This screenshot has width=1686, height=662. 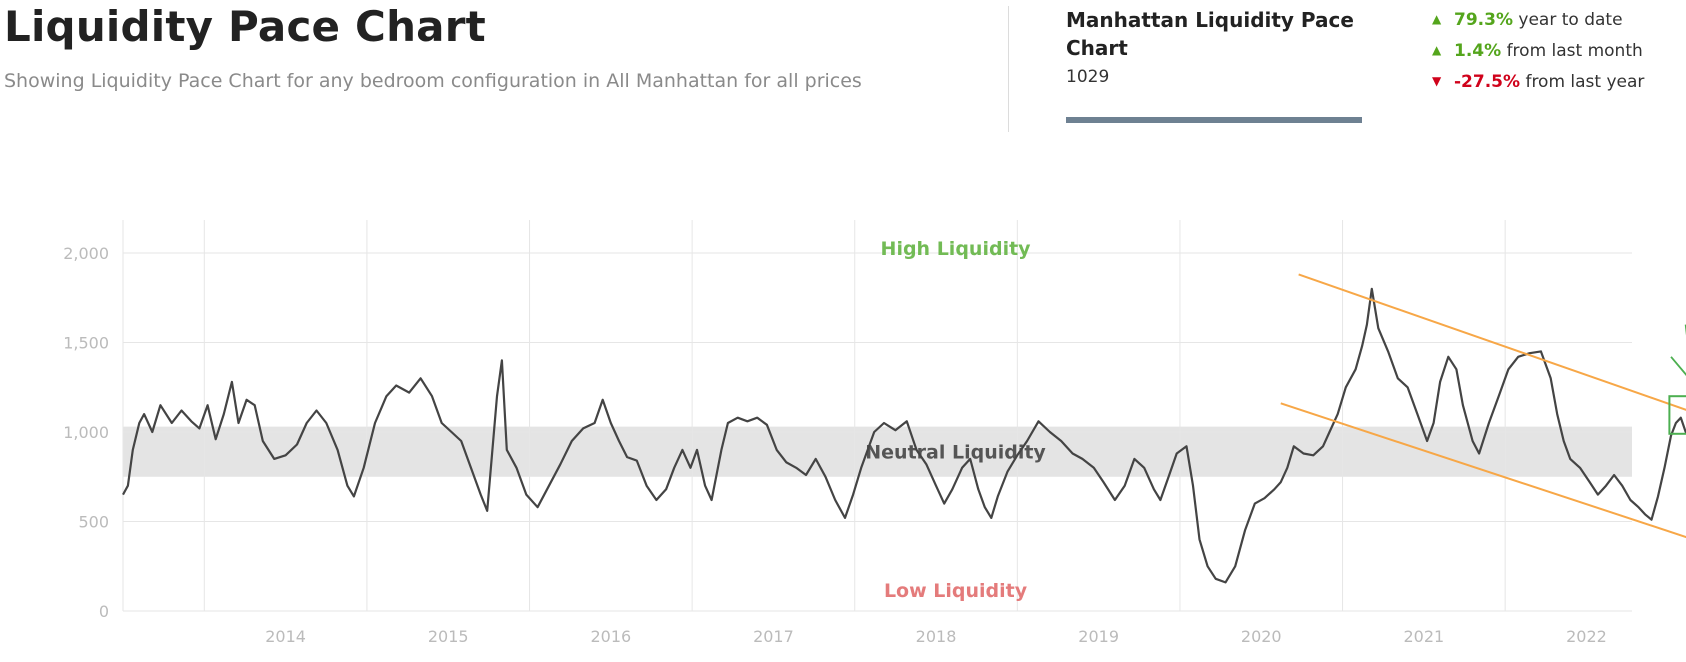 I want to click on zone-label-low: Low Liquidity, so click(x=956, y=591).